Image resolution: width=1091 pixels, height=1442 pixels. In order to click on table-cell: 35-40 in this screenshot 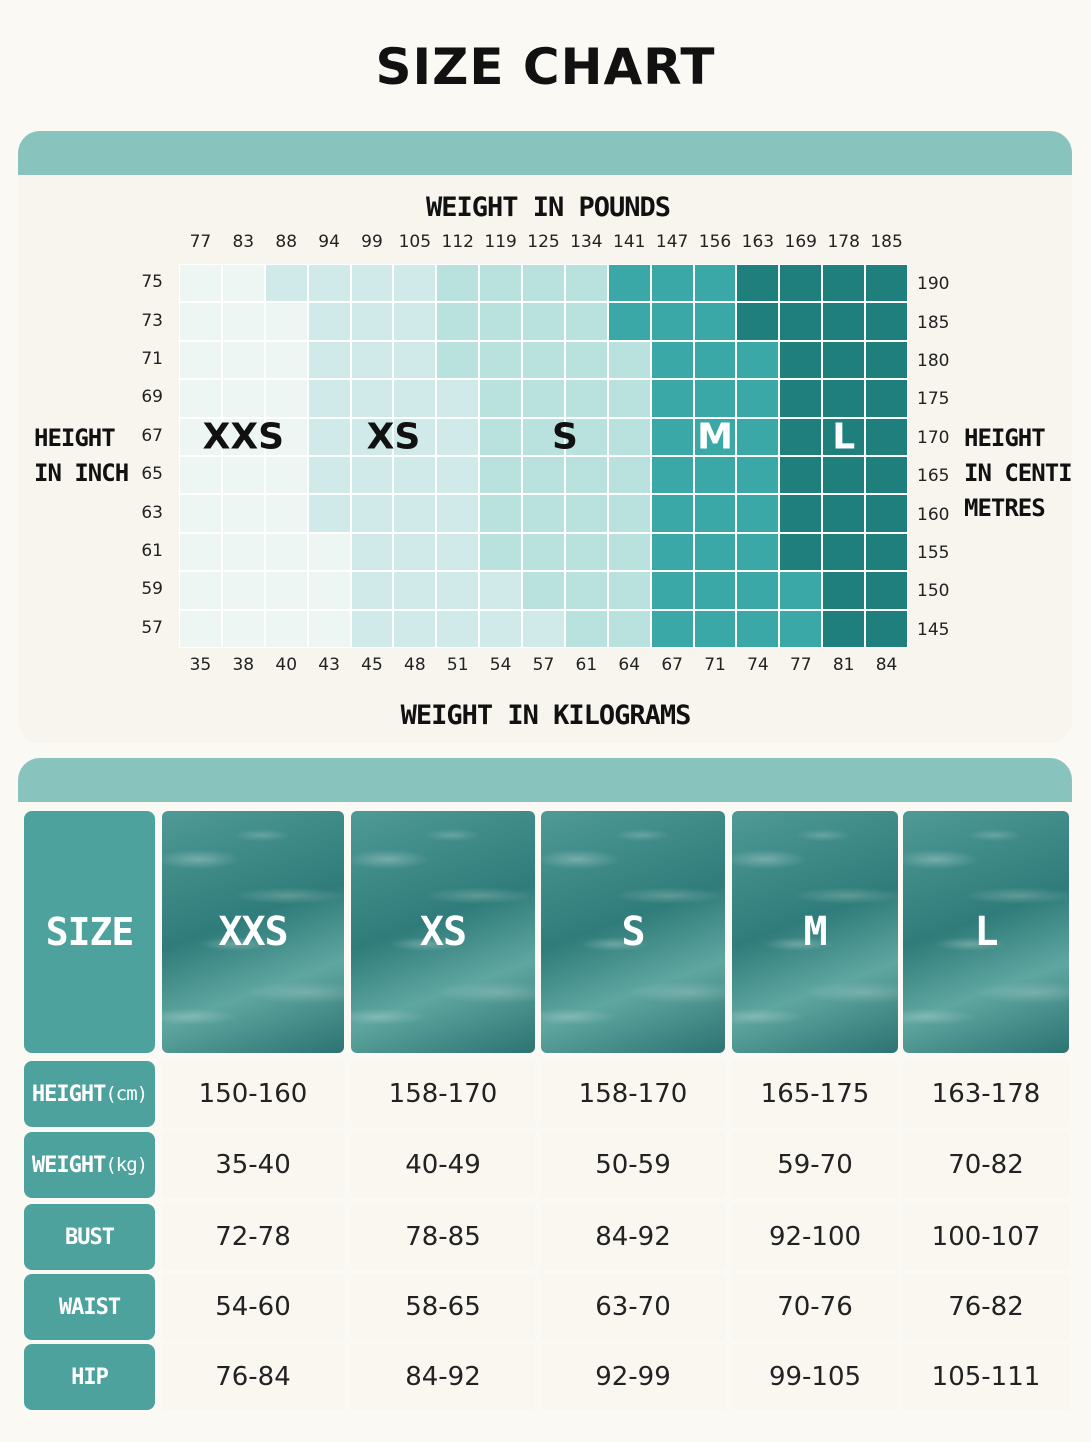, I will do `click(253, 1165)`.